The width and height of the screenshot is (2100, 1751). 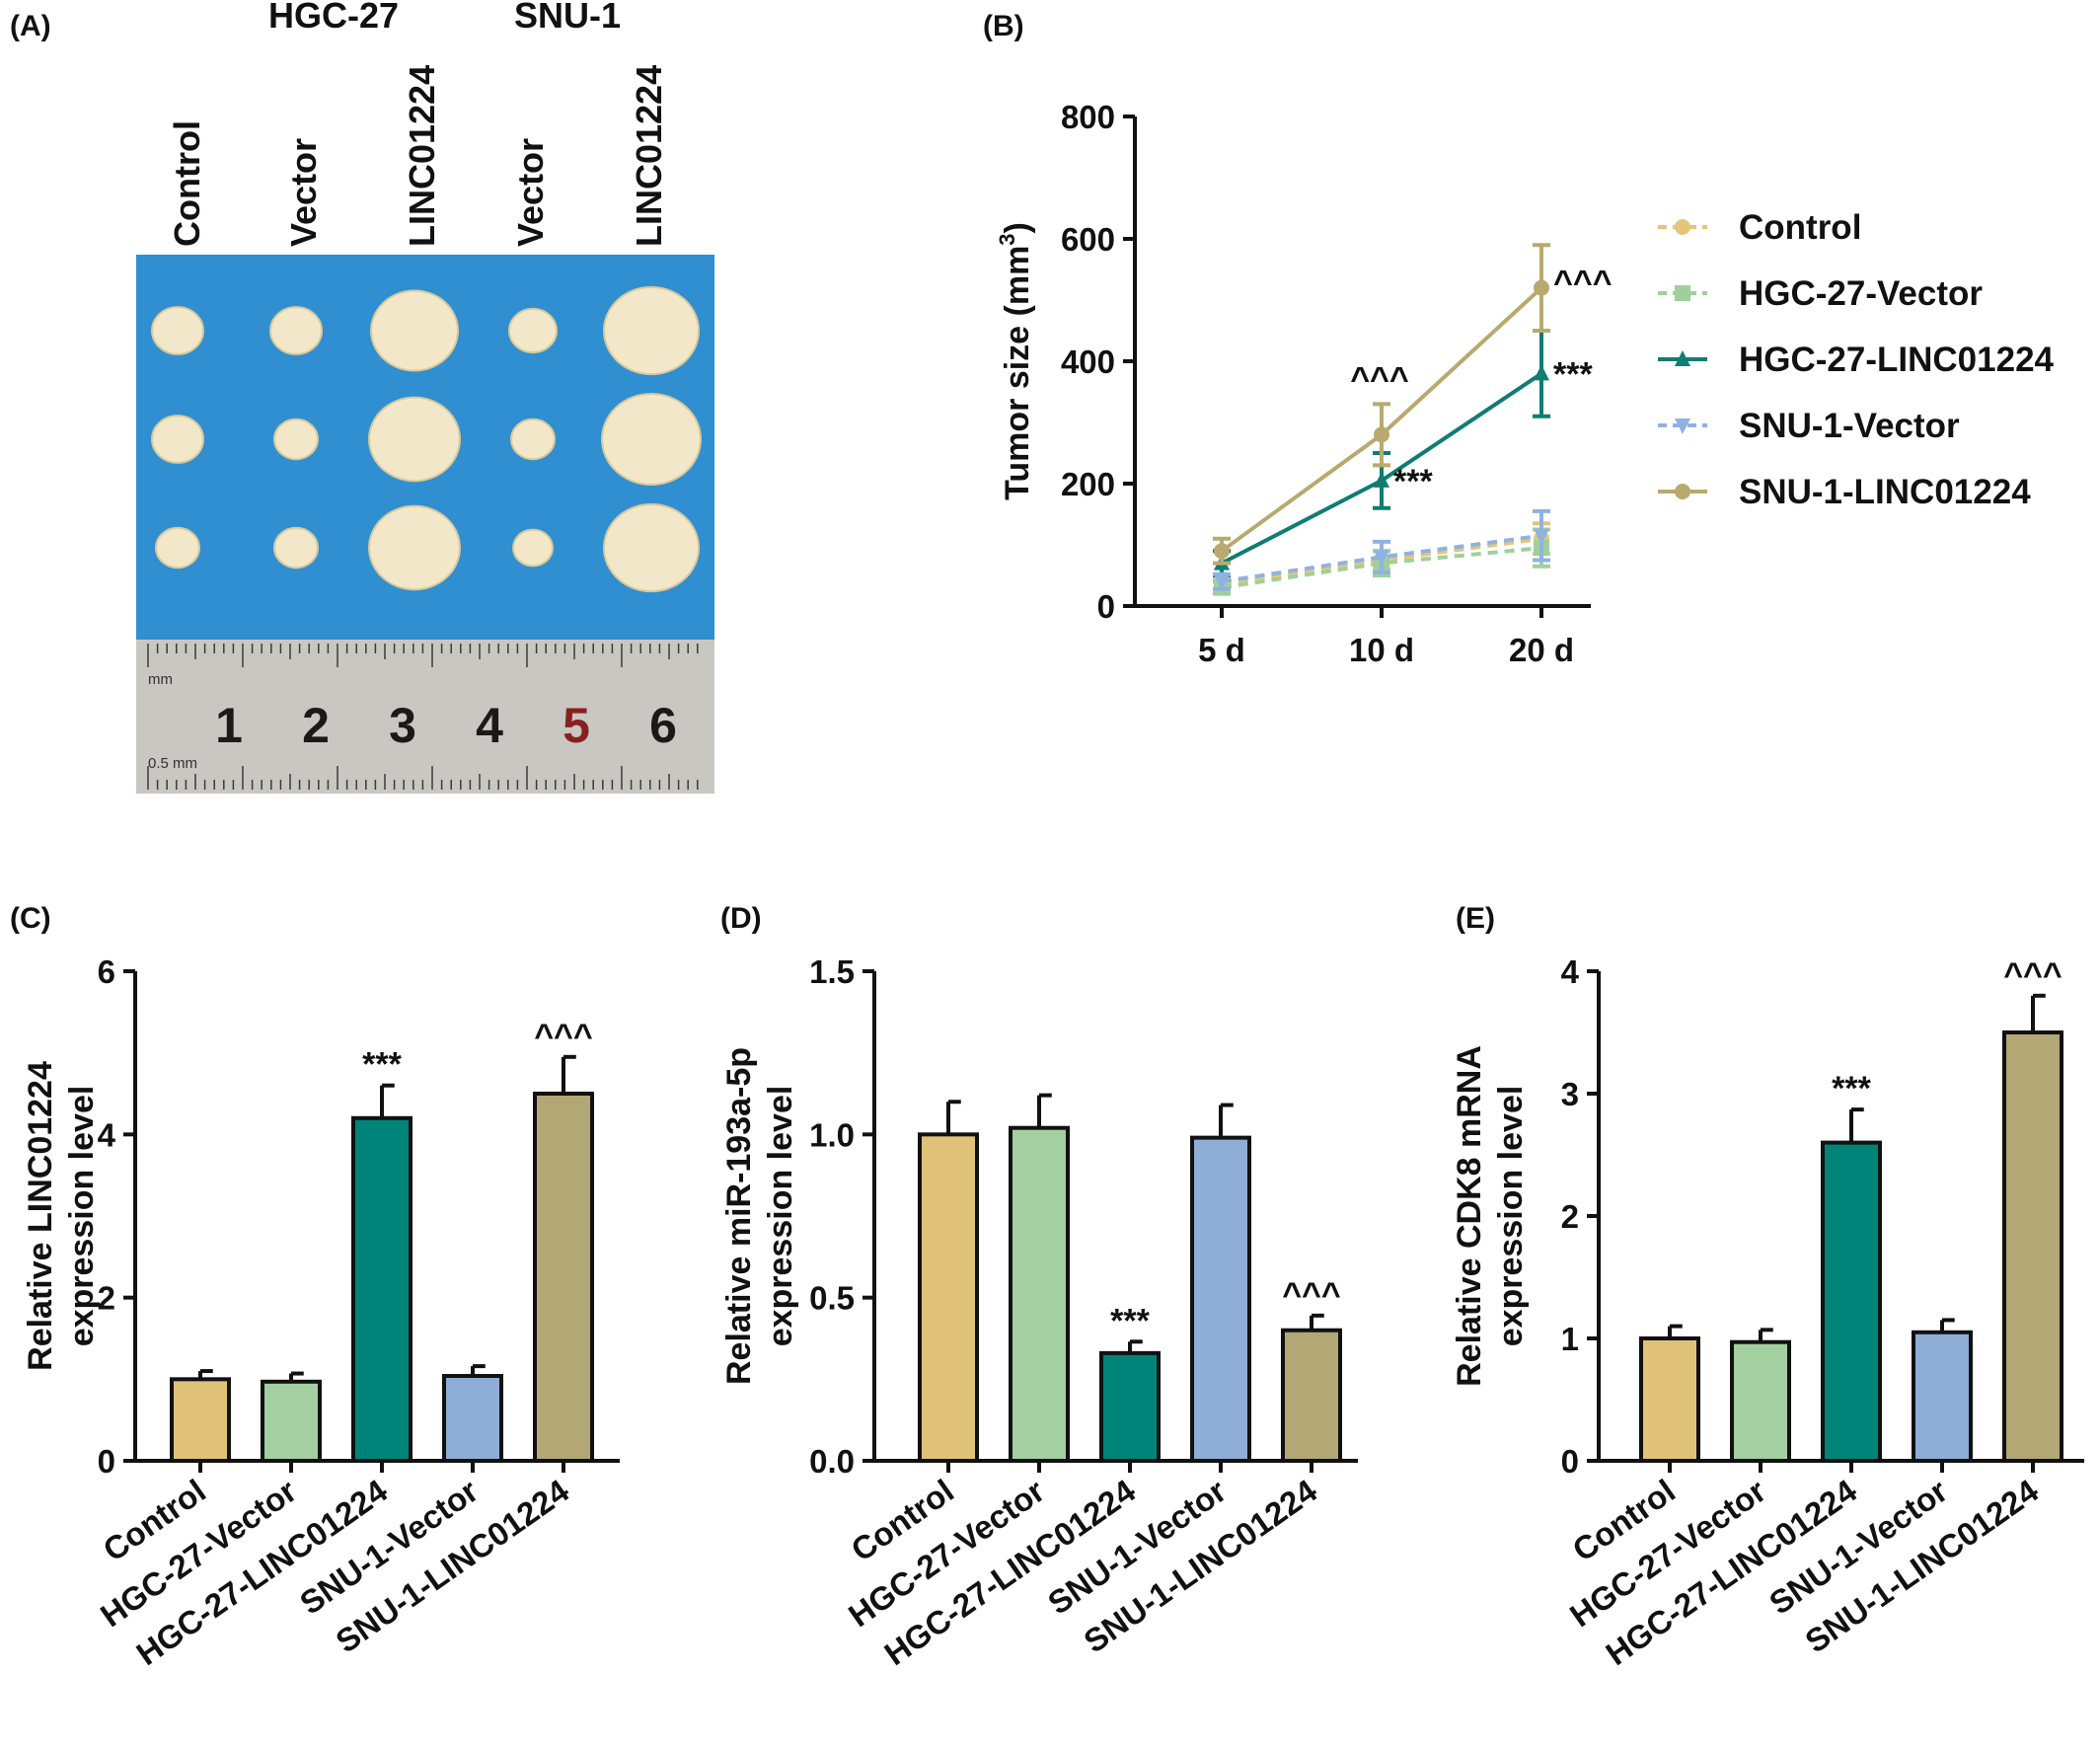 I want to click on y-tick-label: 4, so click(x=1570, y=971).